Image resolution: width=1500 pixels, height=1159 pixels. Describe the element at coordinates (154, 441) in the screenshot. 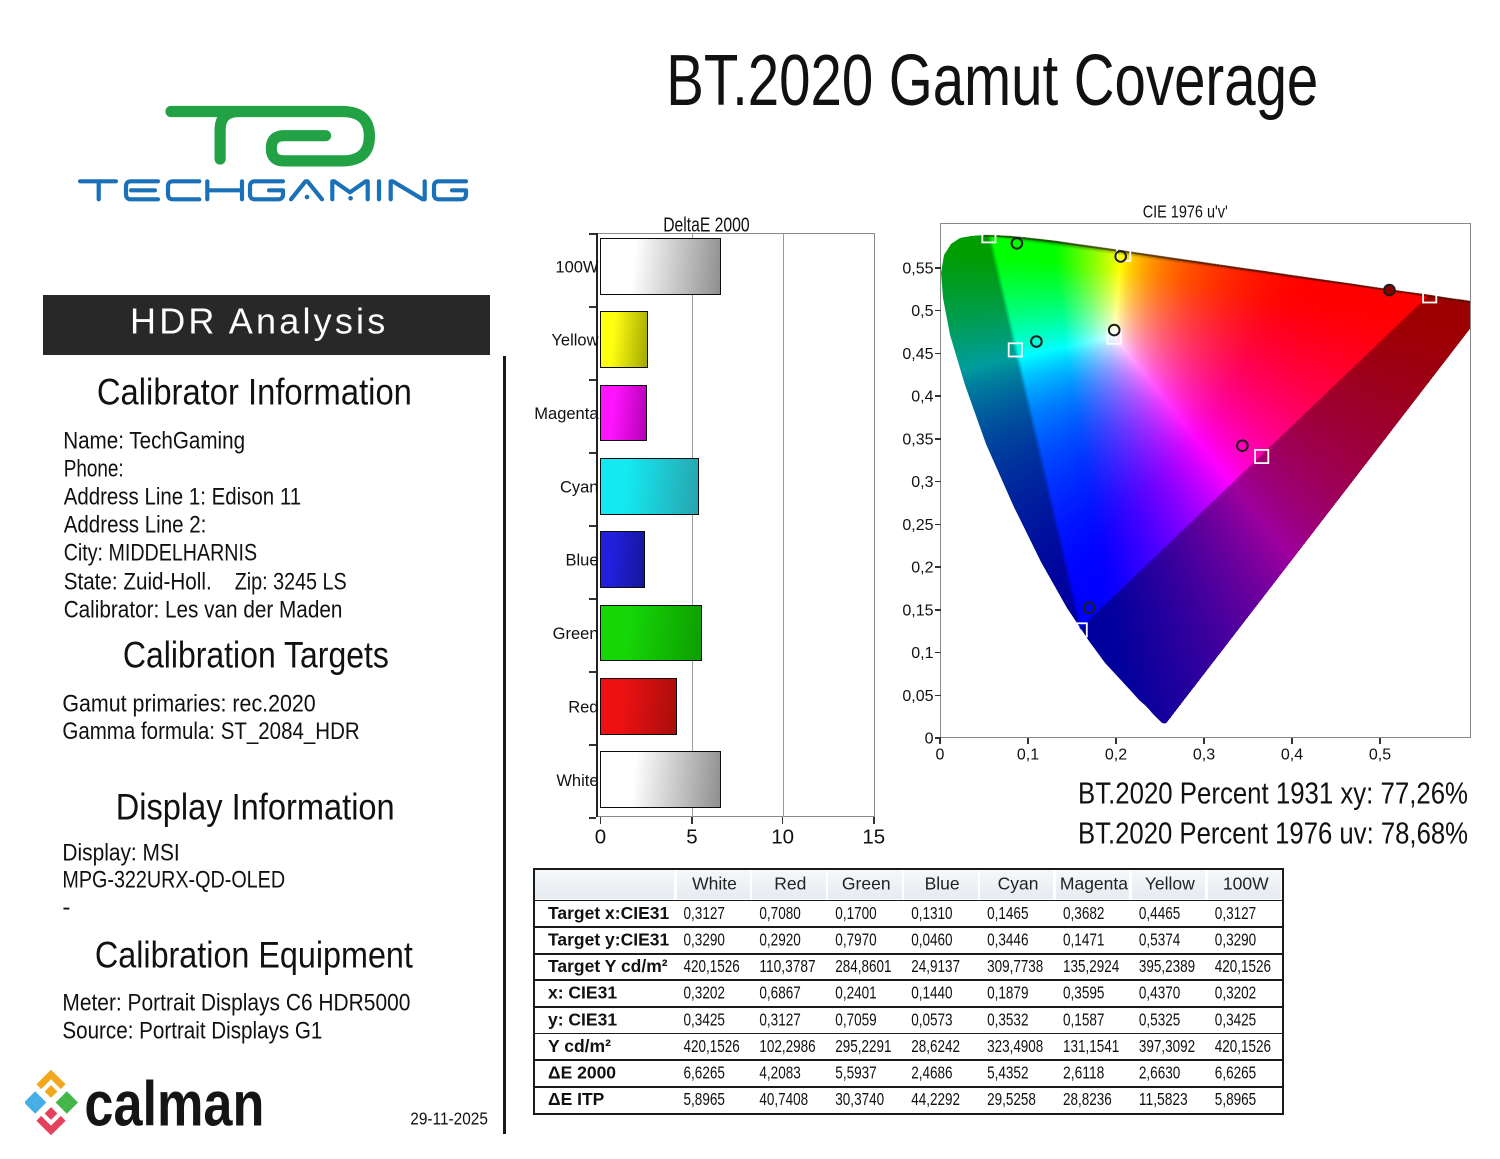

I see `svg-text: Name: TechGaming` at that location.